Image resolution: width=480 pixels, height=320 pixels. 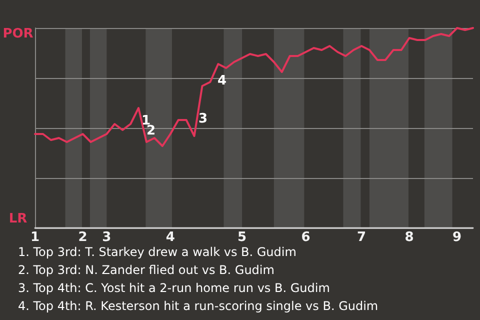 What do you see at coordinates (18, 219) in the screenshot?
I see `text: LR` at bounding box center [18, 219].